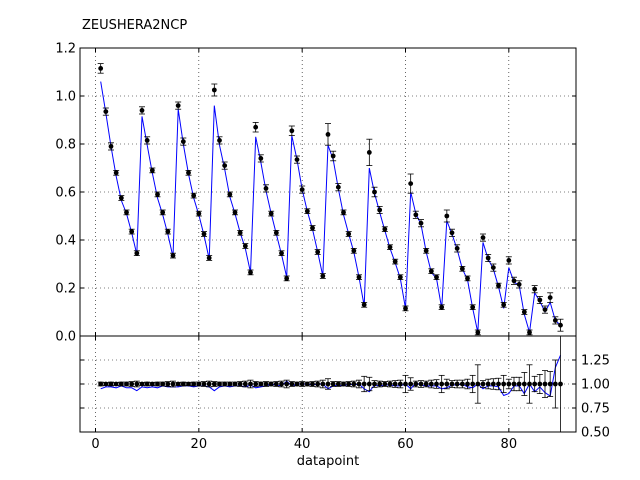 The width and height of the screenshot is (640, 480). What do you see at coordinates (199, 444) in the screenshot?
I see `x-tick-label: 20` at bounding box center [199, 444].